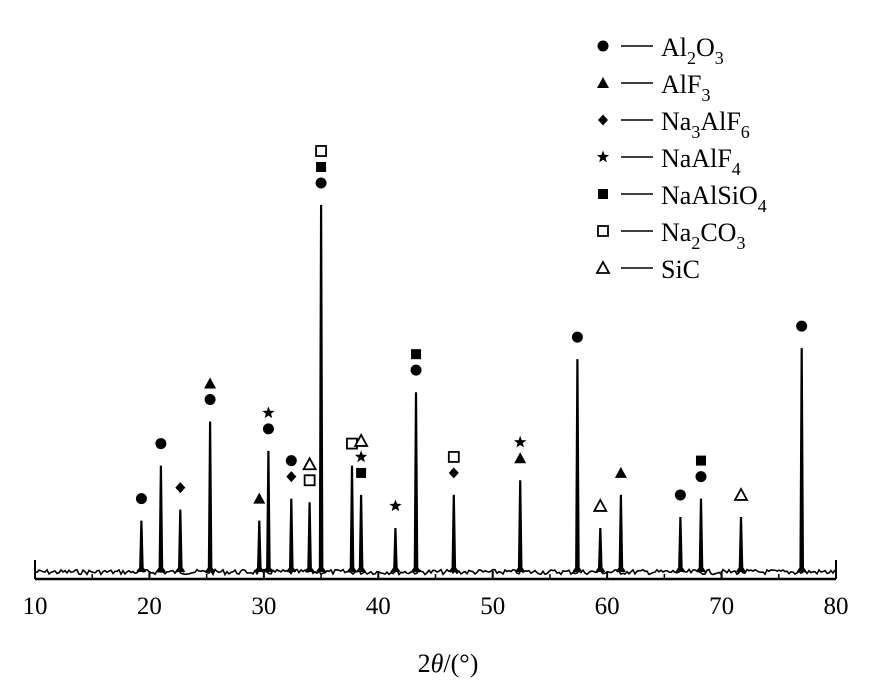 Image resolution: width=869 pixels, height=689 pixels. I want to click on legend-item-6: SiC, so click(647, 269).